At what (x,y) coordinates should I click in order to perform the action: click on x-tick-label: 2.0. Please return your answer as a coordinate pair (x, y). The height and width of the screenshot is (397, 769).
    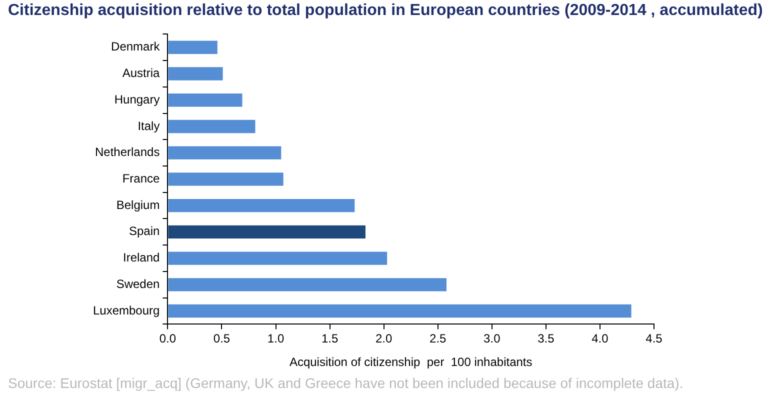
    Looking at the image, I should click on (383, 339).